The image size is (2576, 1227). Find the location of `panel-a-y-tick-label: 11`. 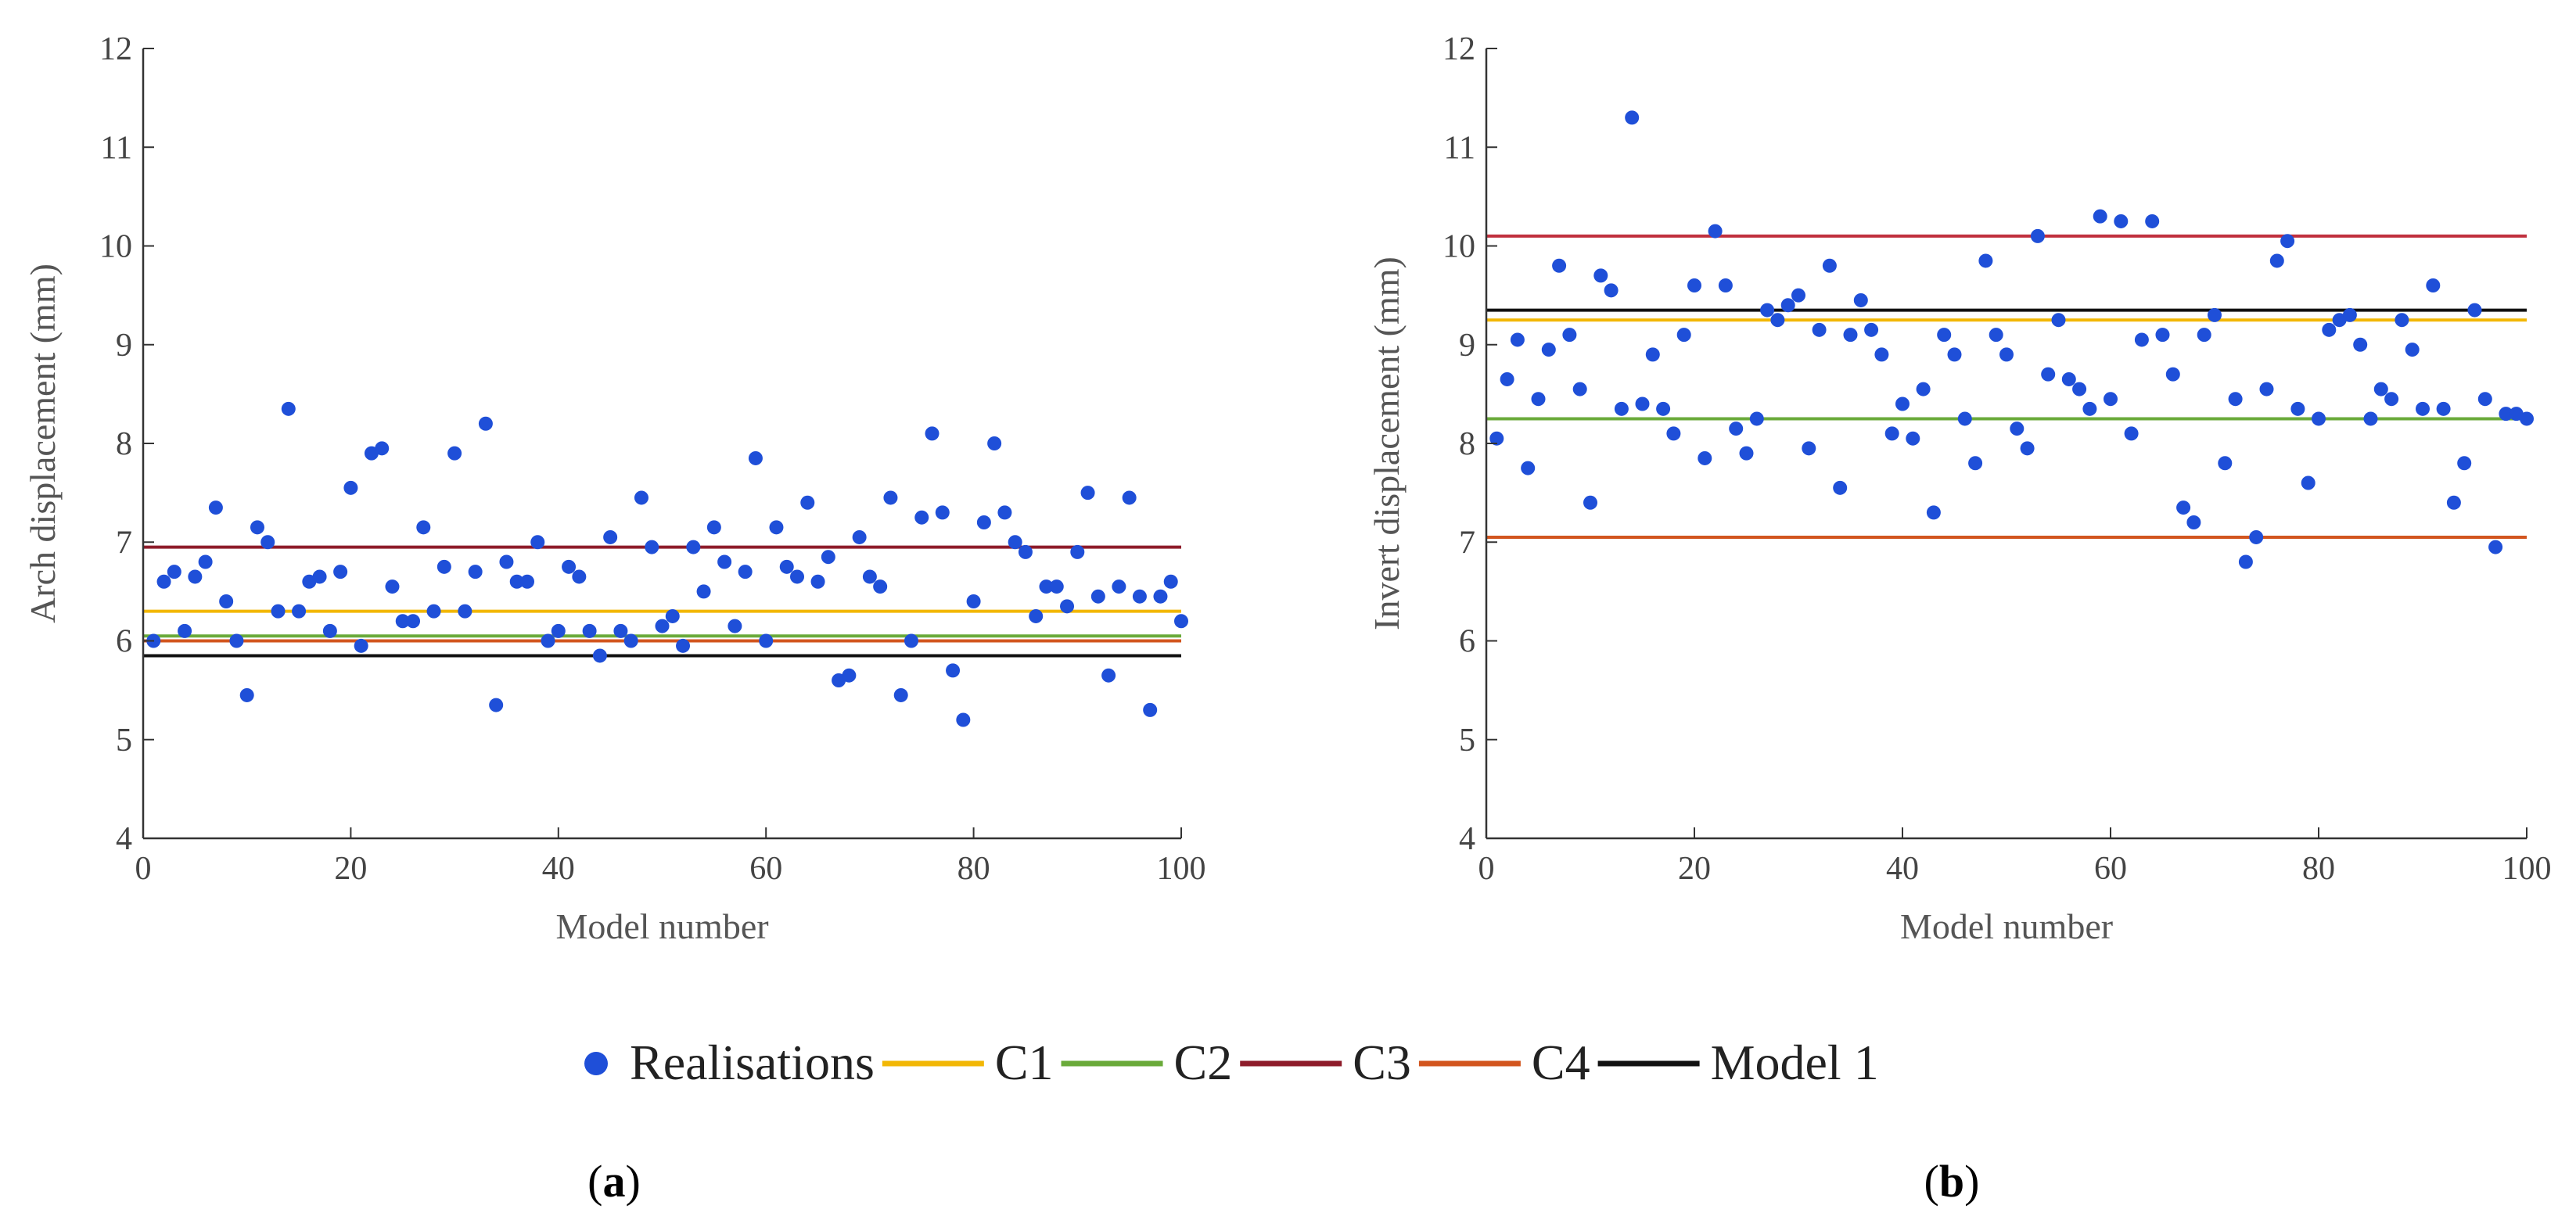

panel-a-y-tick-label: 11 is located at coordinates (116, 148).